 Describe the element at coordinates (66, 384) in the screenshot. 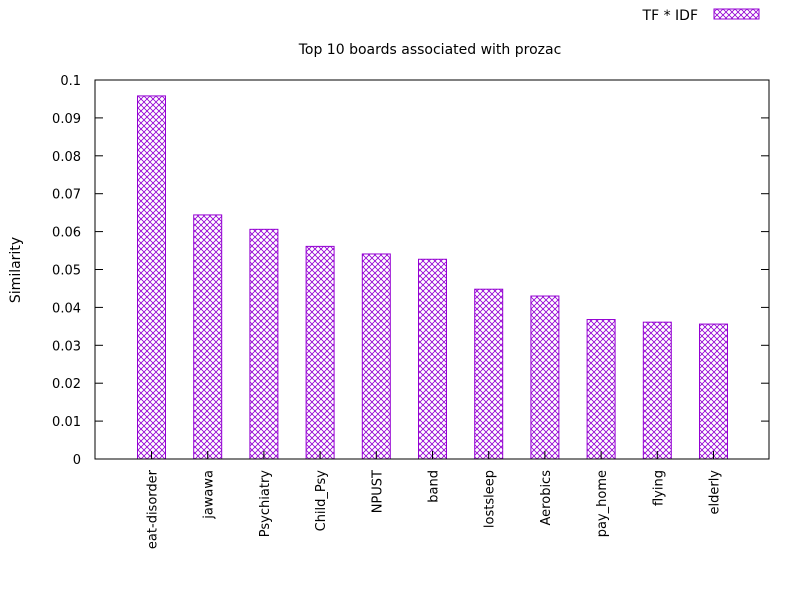

I see `y-tick-label: 0.02` at that location.